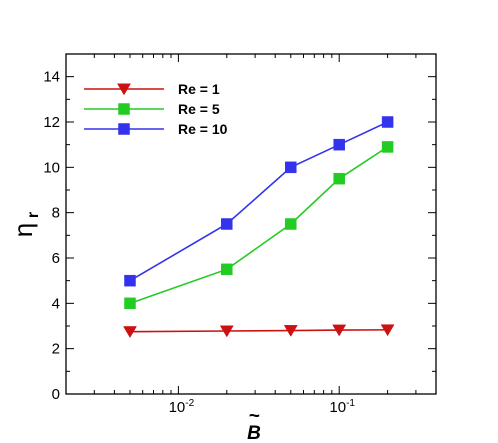 The width and height of the screenshot is (498, 443). Describe the element at coordinates (56, 258) in the screenshot. I see `y-tick-label: 6` at that location.